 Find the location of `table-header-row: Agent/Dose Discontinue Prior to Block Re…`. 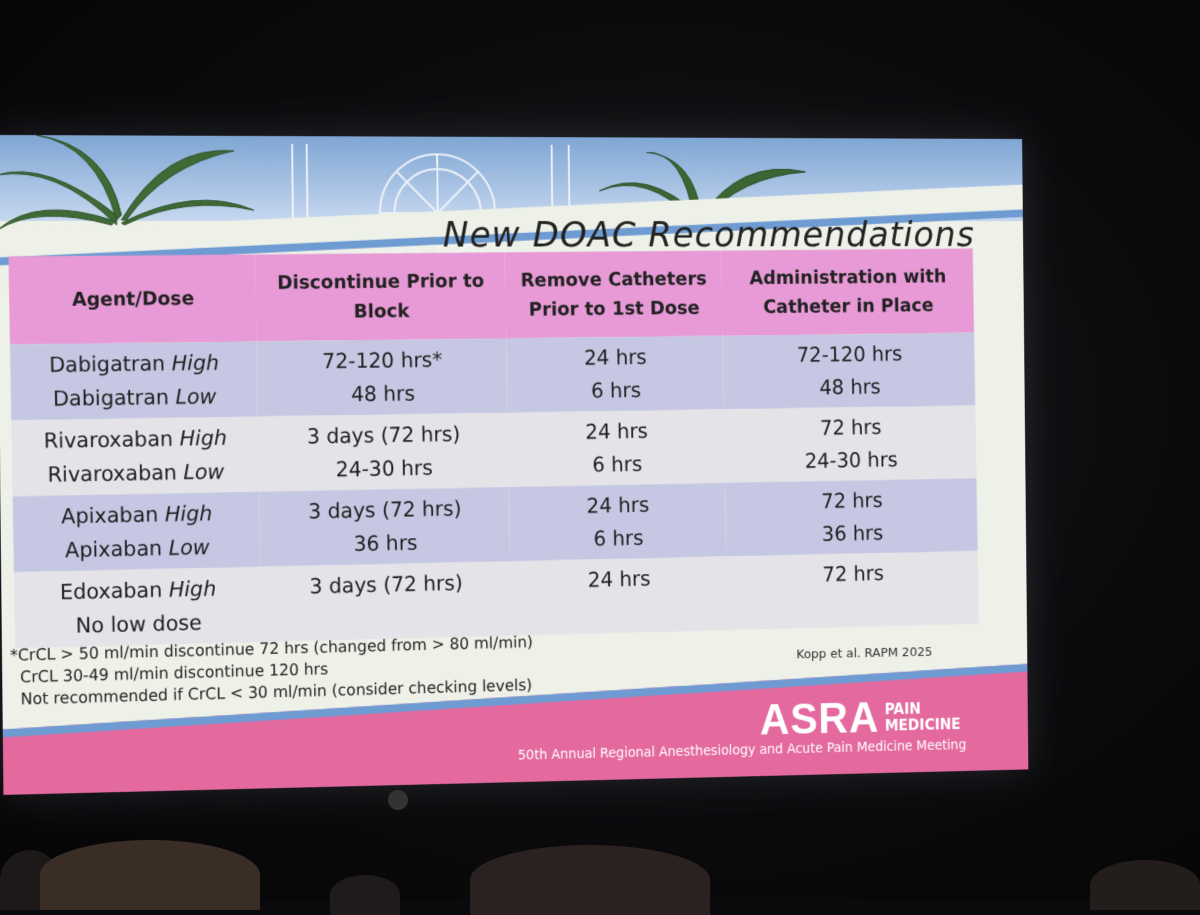

table-header-row: Agent/Dose Discontinue Prior to Block Re… is located at coordinates (491, 296).